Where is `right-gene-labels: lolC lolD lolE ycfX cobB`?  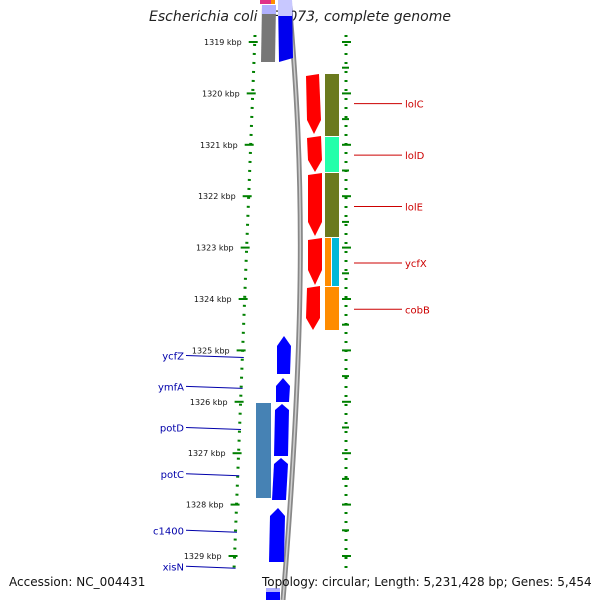 right-gene-labels: lolC lolD lolE ycfX cobB is located at coordinates (392, 208).